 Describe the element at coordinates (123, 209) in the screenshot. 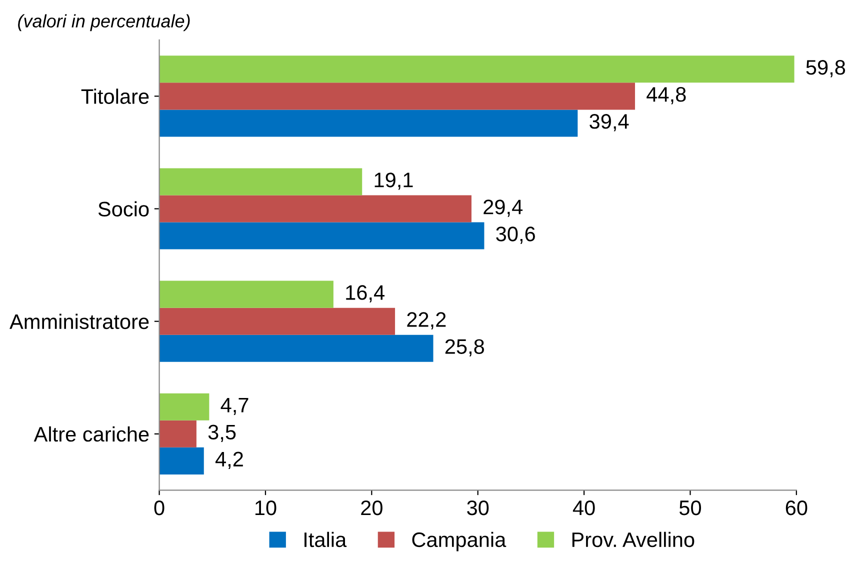

I see `y-tick-label: Socio` at that location.